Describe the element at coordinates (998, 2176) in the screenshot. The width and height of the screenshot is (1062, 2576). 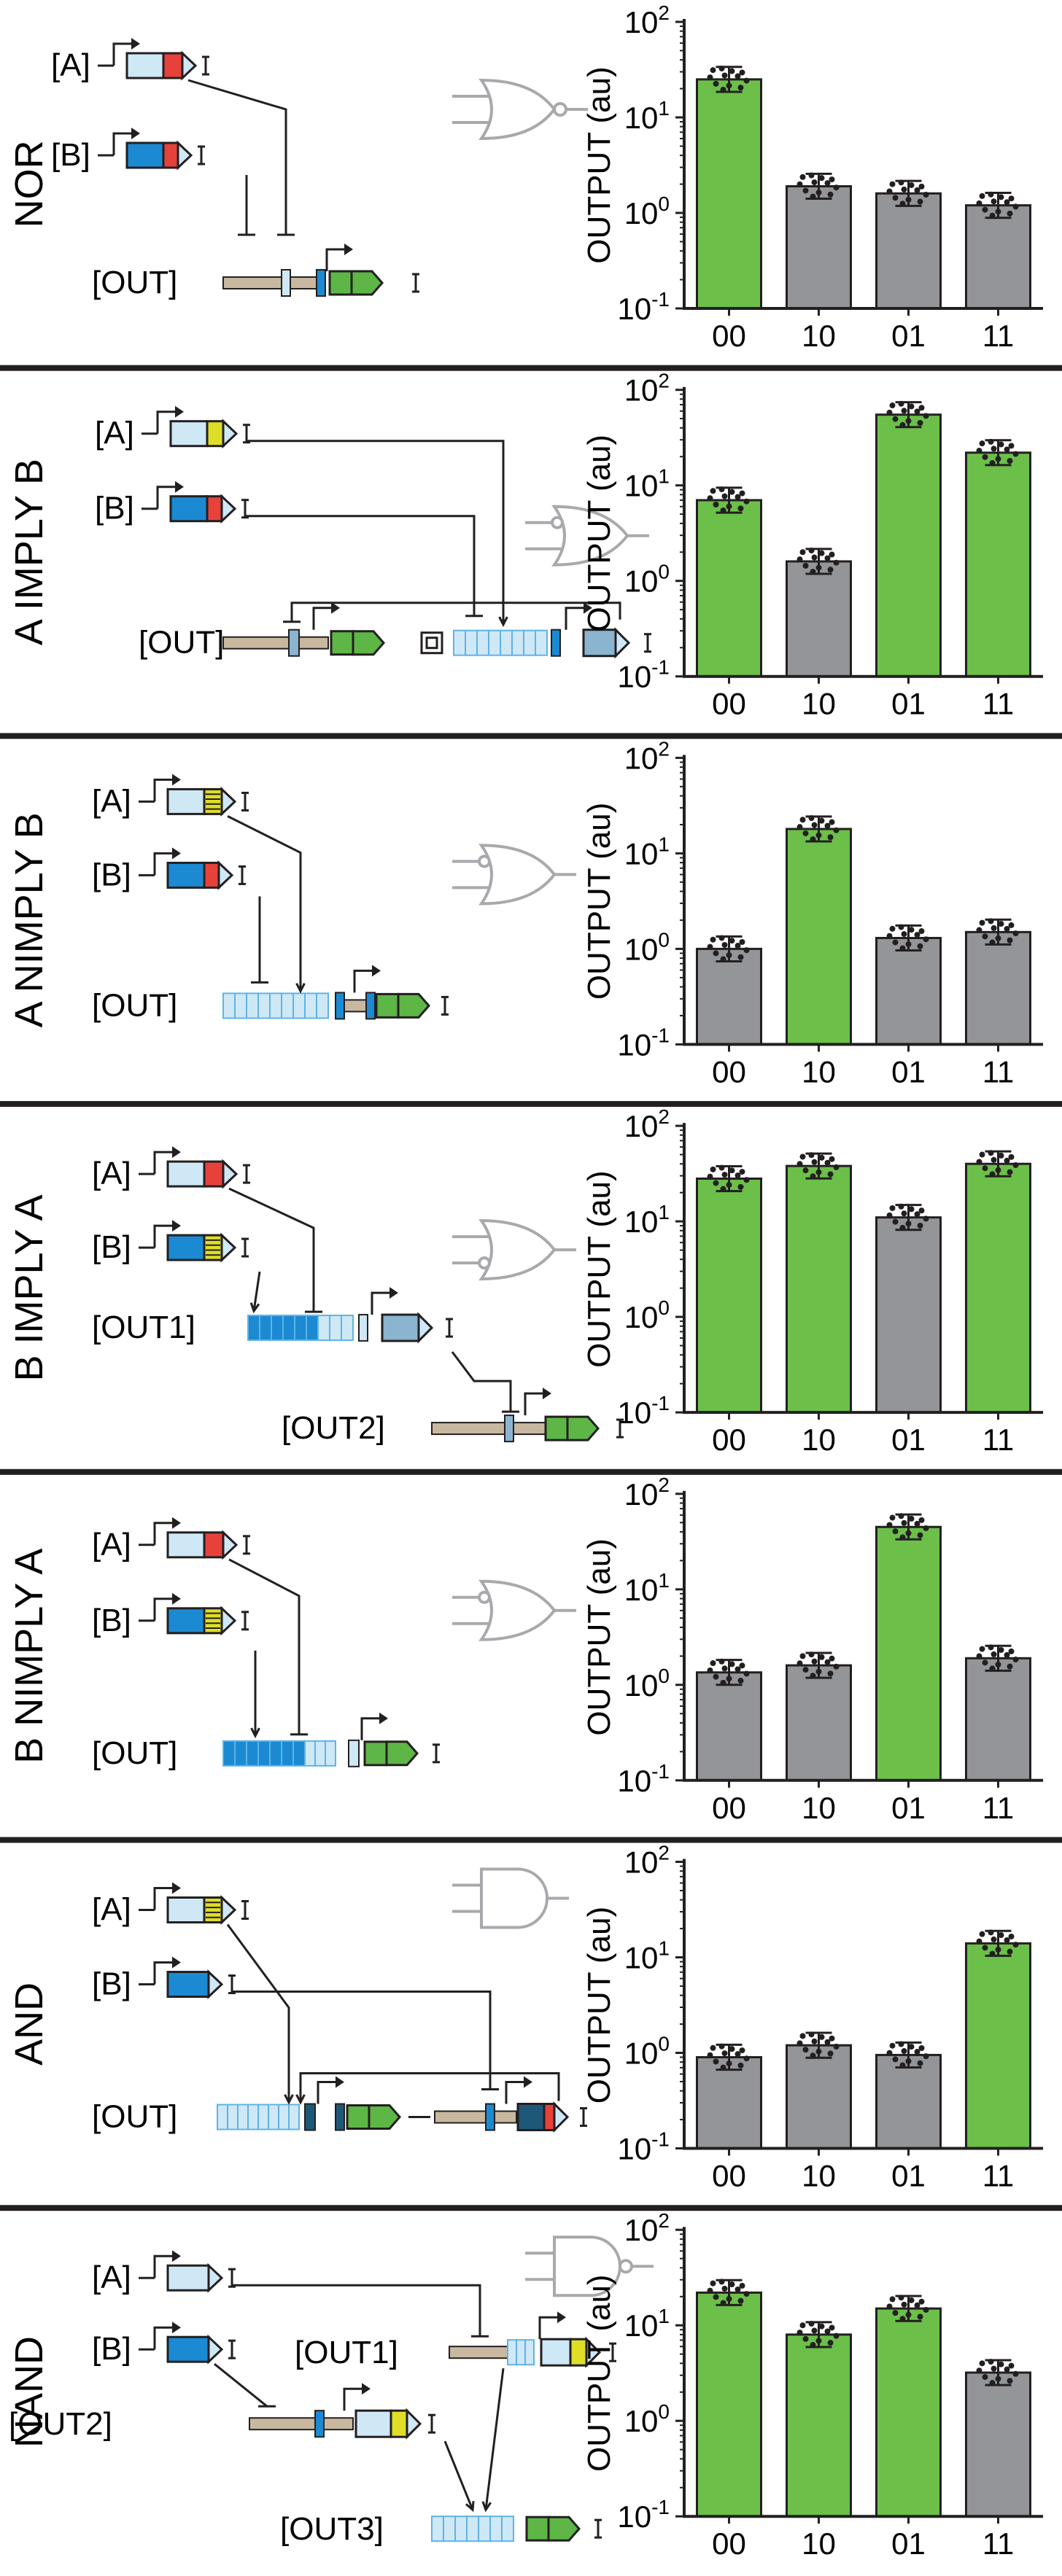
I see `x-tick-label: 11` at that location.